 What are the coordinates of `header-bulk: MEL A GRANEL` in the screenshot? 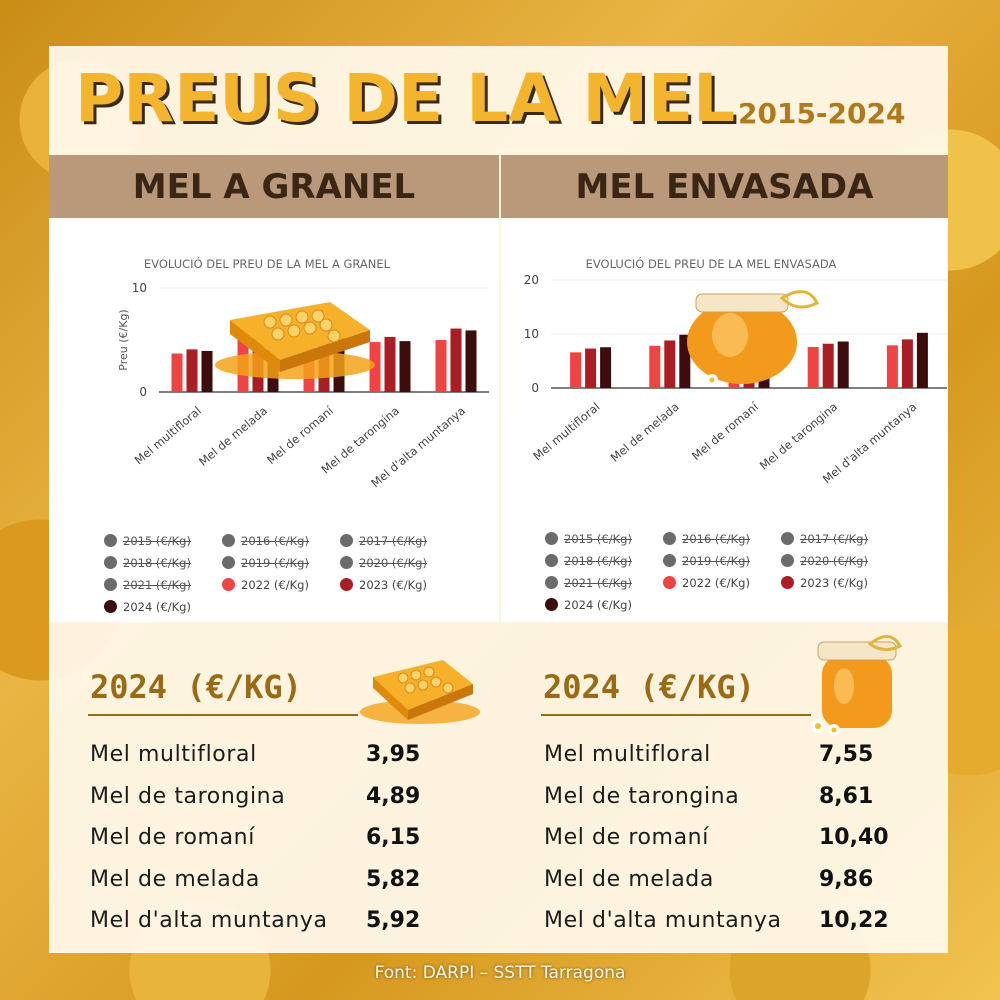 It's located at (274, 186).